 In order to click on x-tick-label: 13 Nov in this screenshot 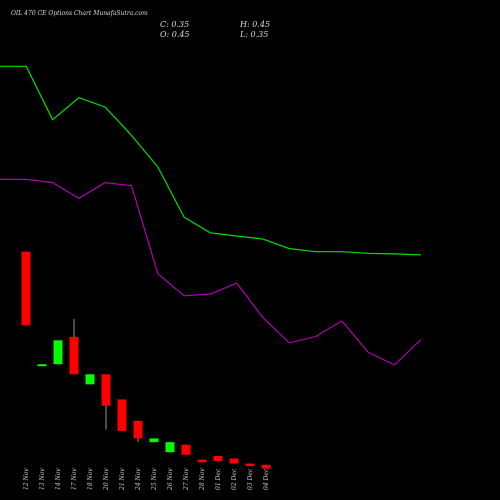, I will do `click(42, 479)`.